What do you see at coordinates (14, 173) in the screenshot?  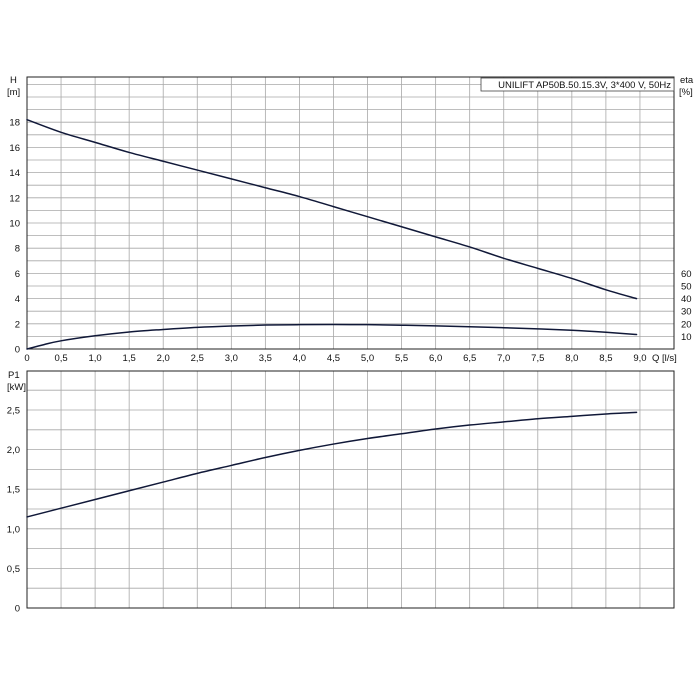 I see `y-tick-label: 14` at bounding box center [14, 173].